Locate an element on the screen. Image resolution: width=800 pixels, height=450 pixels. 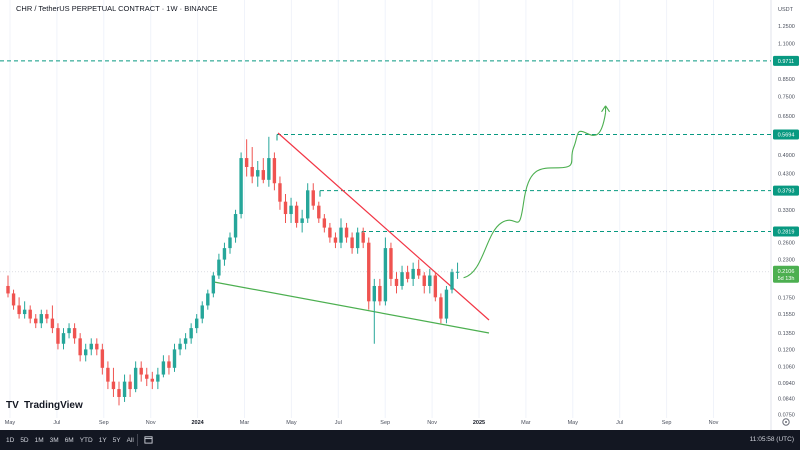
y-tick-label: 0.0840 is located at coordinates (786, 400).